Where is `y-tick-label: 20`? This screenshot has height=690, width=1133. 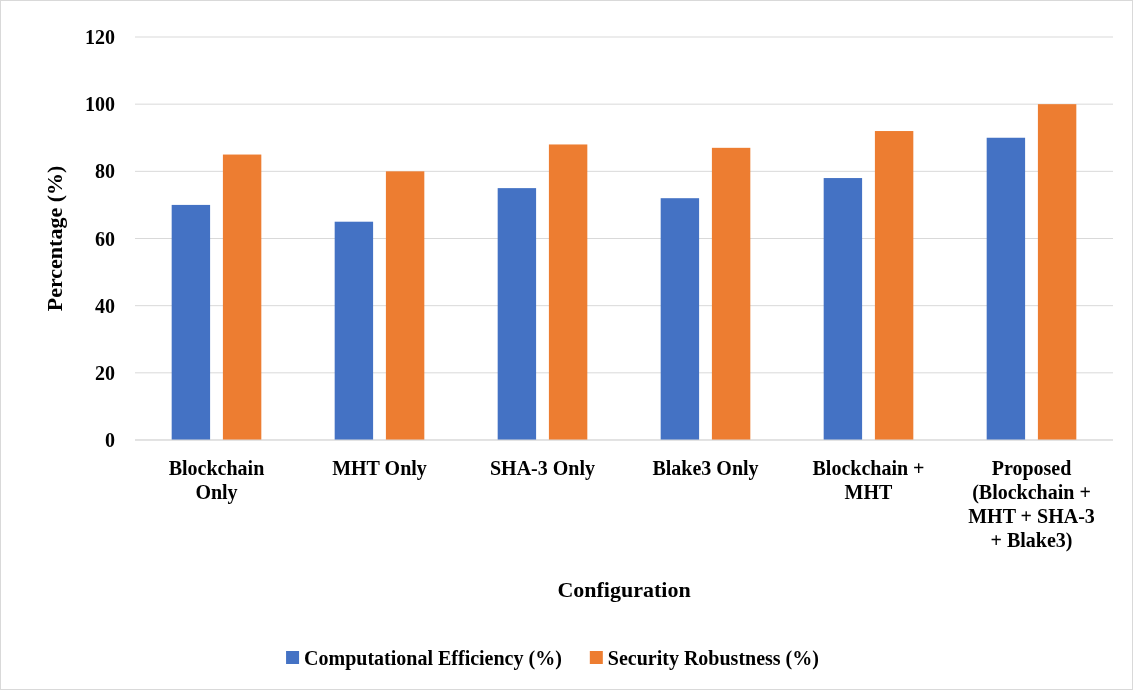 y-tick-label: 20 is located at coordinates (105, 372).